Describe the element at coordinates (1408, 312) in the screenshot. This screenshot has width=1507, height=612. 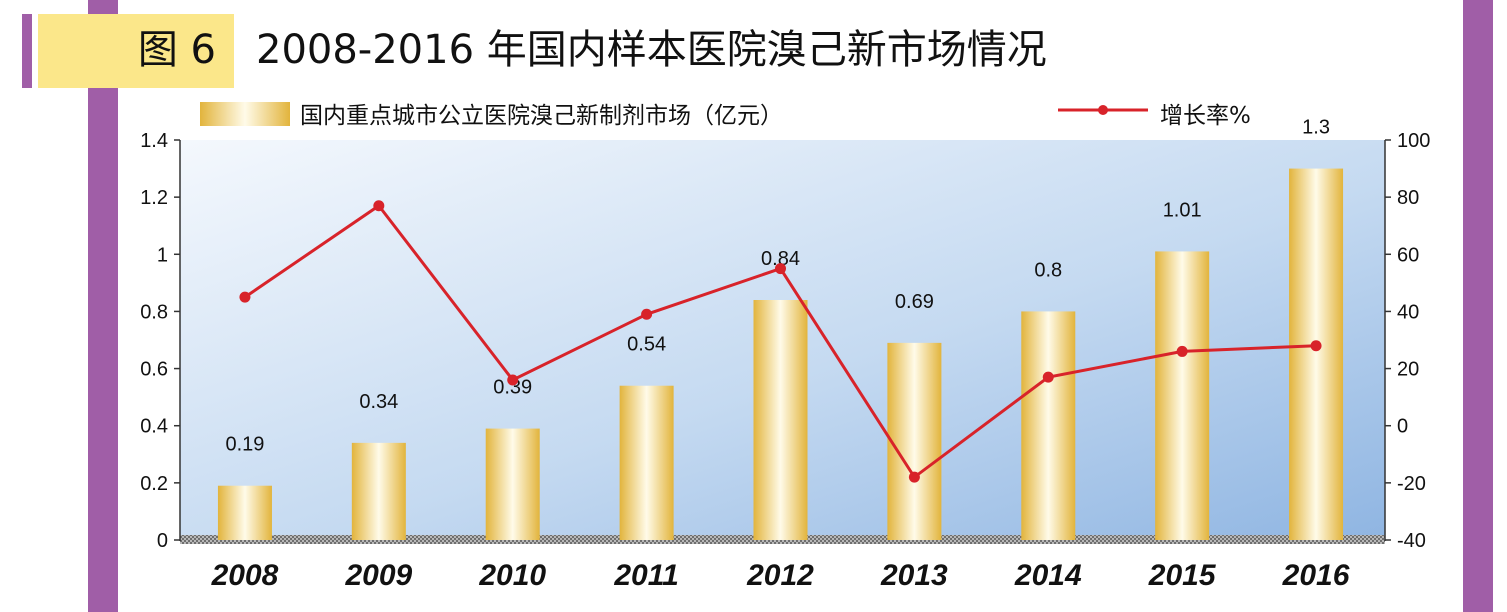
I see `right-tick-label: 40` at that location.